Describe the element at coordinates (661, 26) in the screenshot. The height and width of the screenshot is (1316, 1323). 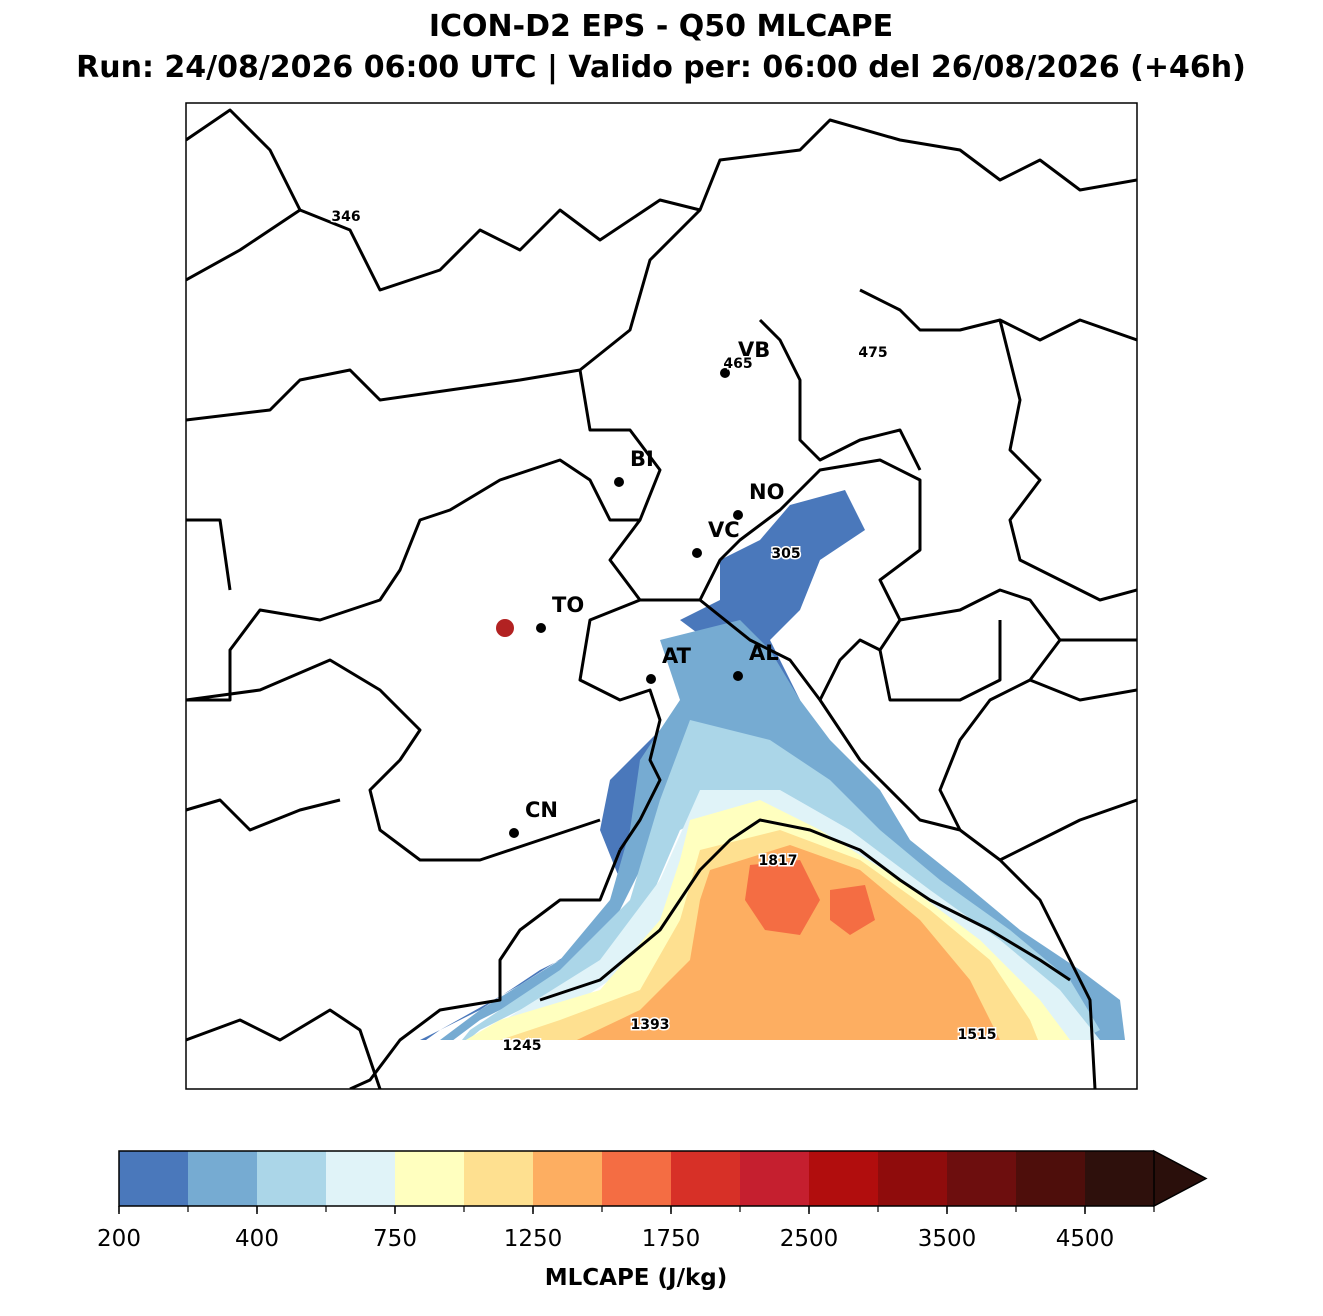
I see `title: ICON-D2 EPS - Q50 MLCAPE` at that location.